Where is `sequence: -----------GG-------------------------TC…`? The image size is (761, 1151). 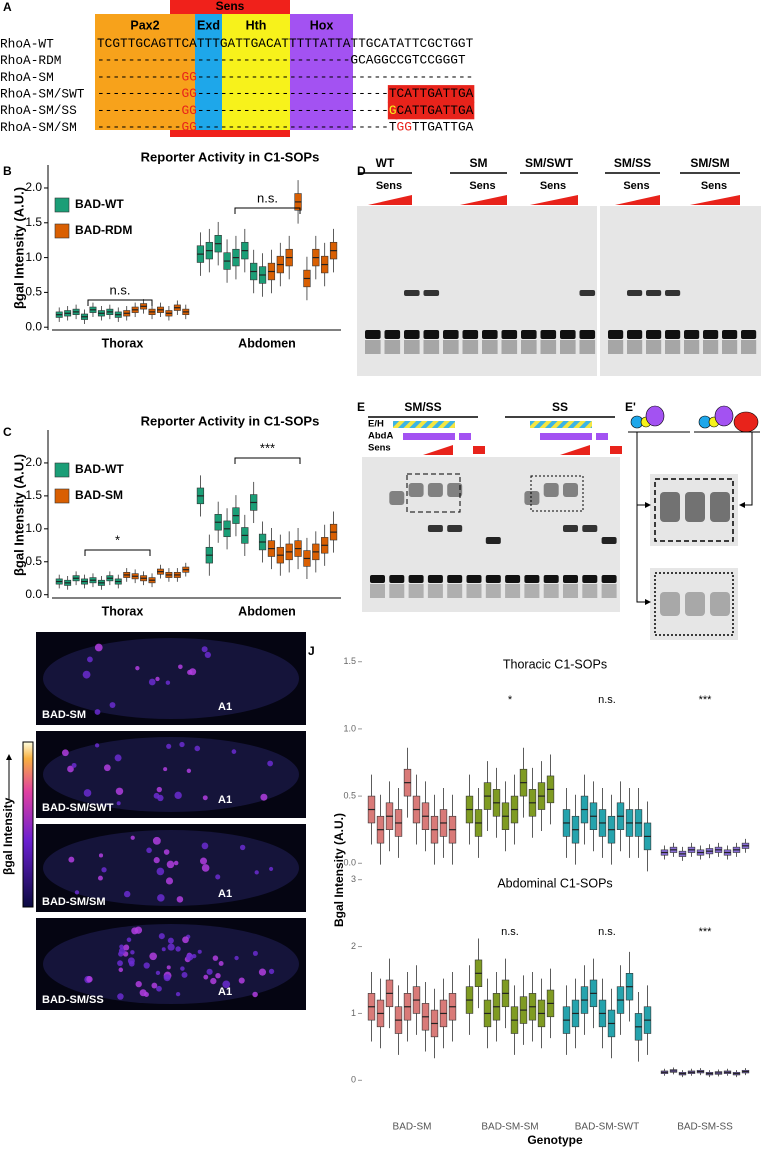
sequence: -----------GG-------------------------TC… is located at coordinates (285, 93).